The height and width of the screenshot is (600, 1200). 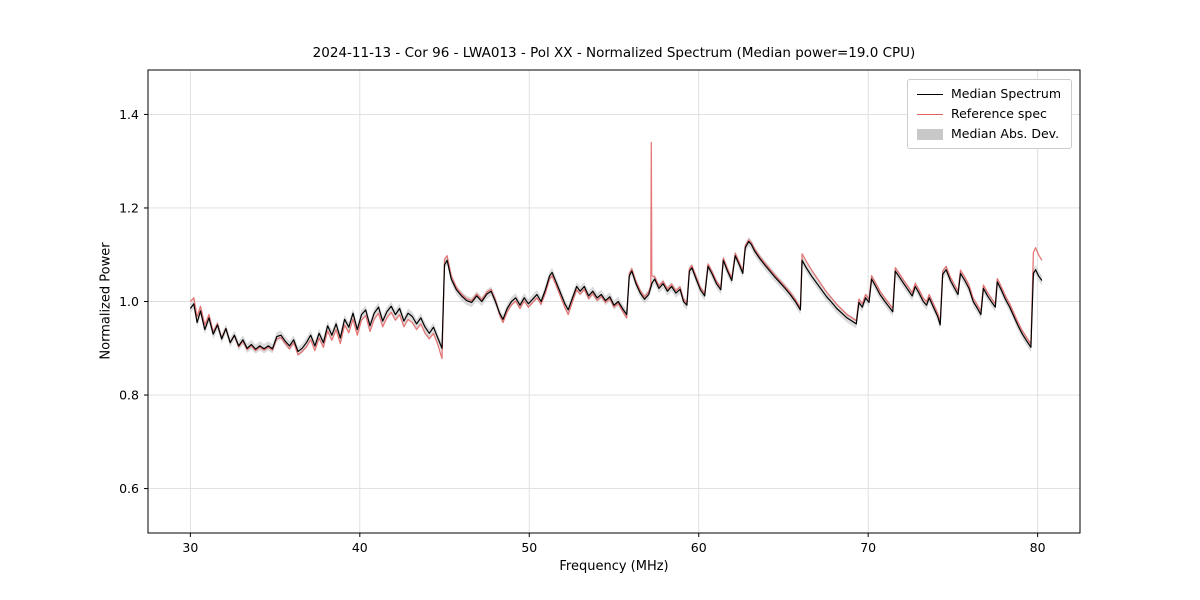 What do you see at coordinates (1038, 547) in the screenshot?
I see `x-tick-label: 80` at bounding box center [1038, 547].